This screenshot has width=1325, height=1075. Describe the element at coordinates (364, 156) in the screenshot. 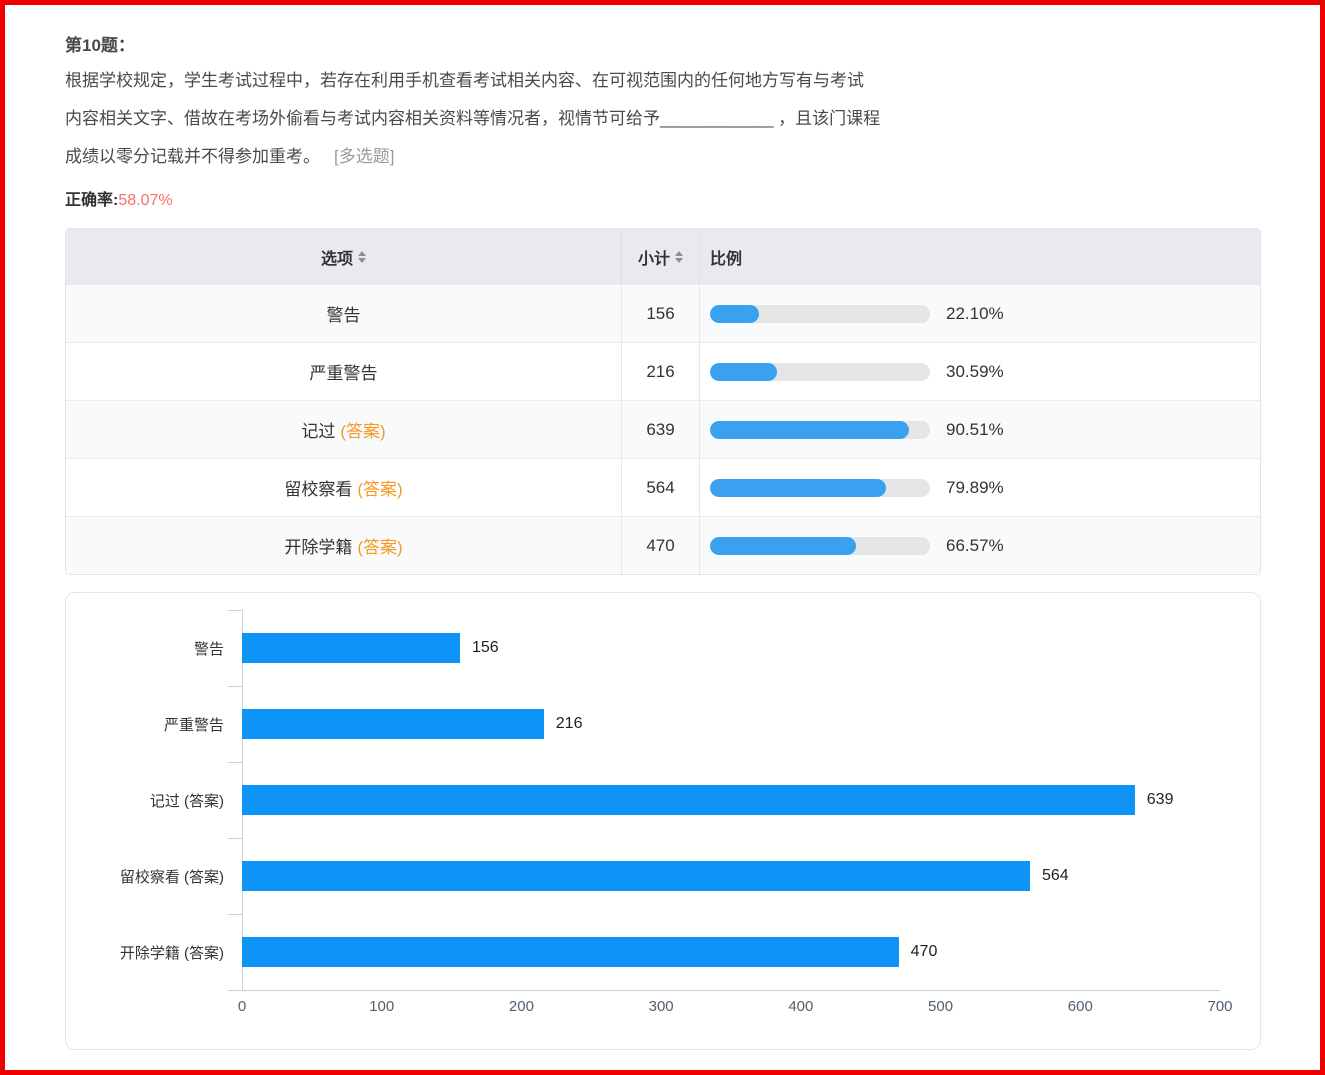

I see `question-type-tag: [多选题]` at that location.